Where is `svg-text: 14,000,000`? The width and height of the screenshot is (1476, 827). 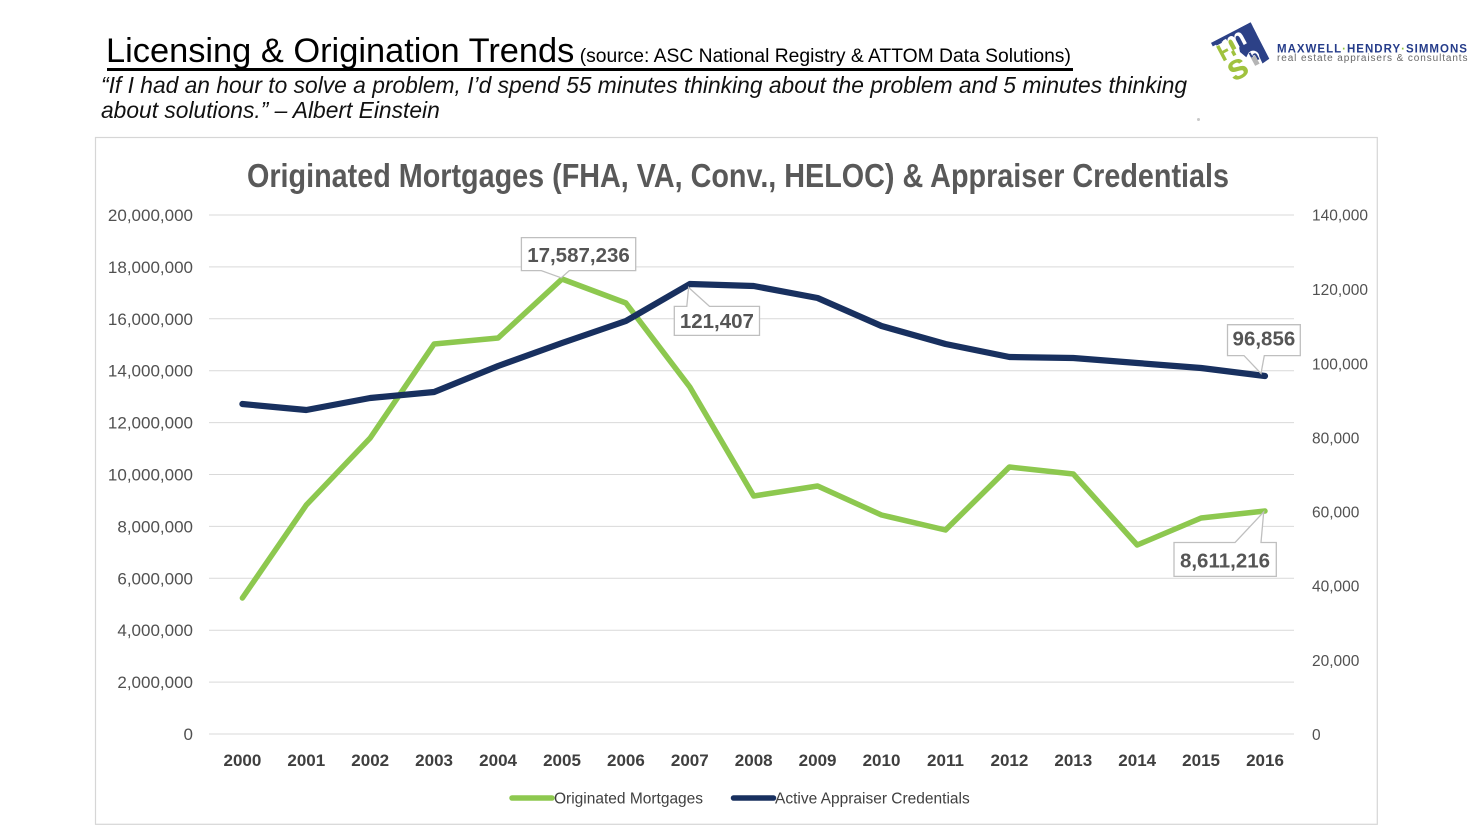 svg-text: 14,000,000 is located at coordinates (150, 371).